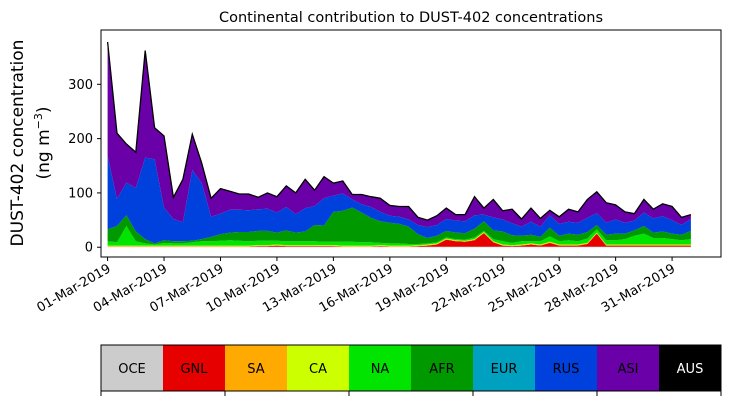 The height and width of the screenshot is (402, 730). I want to click on legend-label-oce: OCE, so click(132, 369).